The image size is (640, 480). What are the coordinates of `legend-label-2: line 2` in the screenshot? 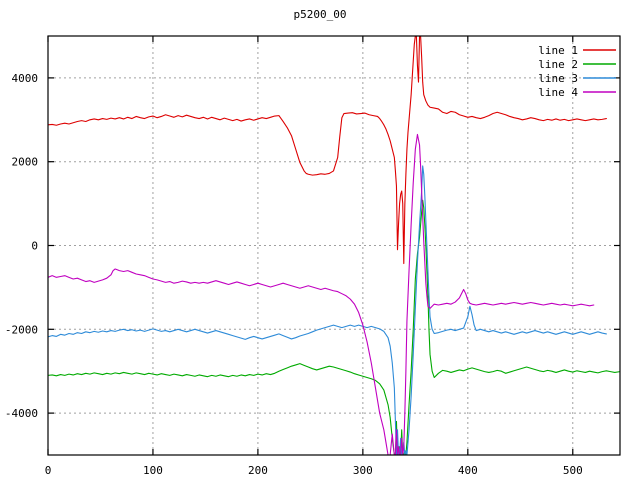 It's located at (558, 64).